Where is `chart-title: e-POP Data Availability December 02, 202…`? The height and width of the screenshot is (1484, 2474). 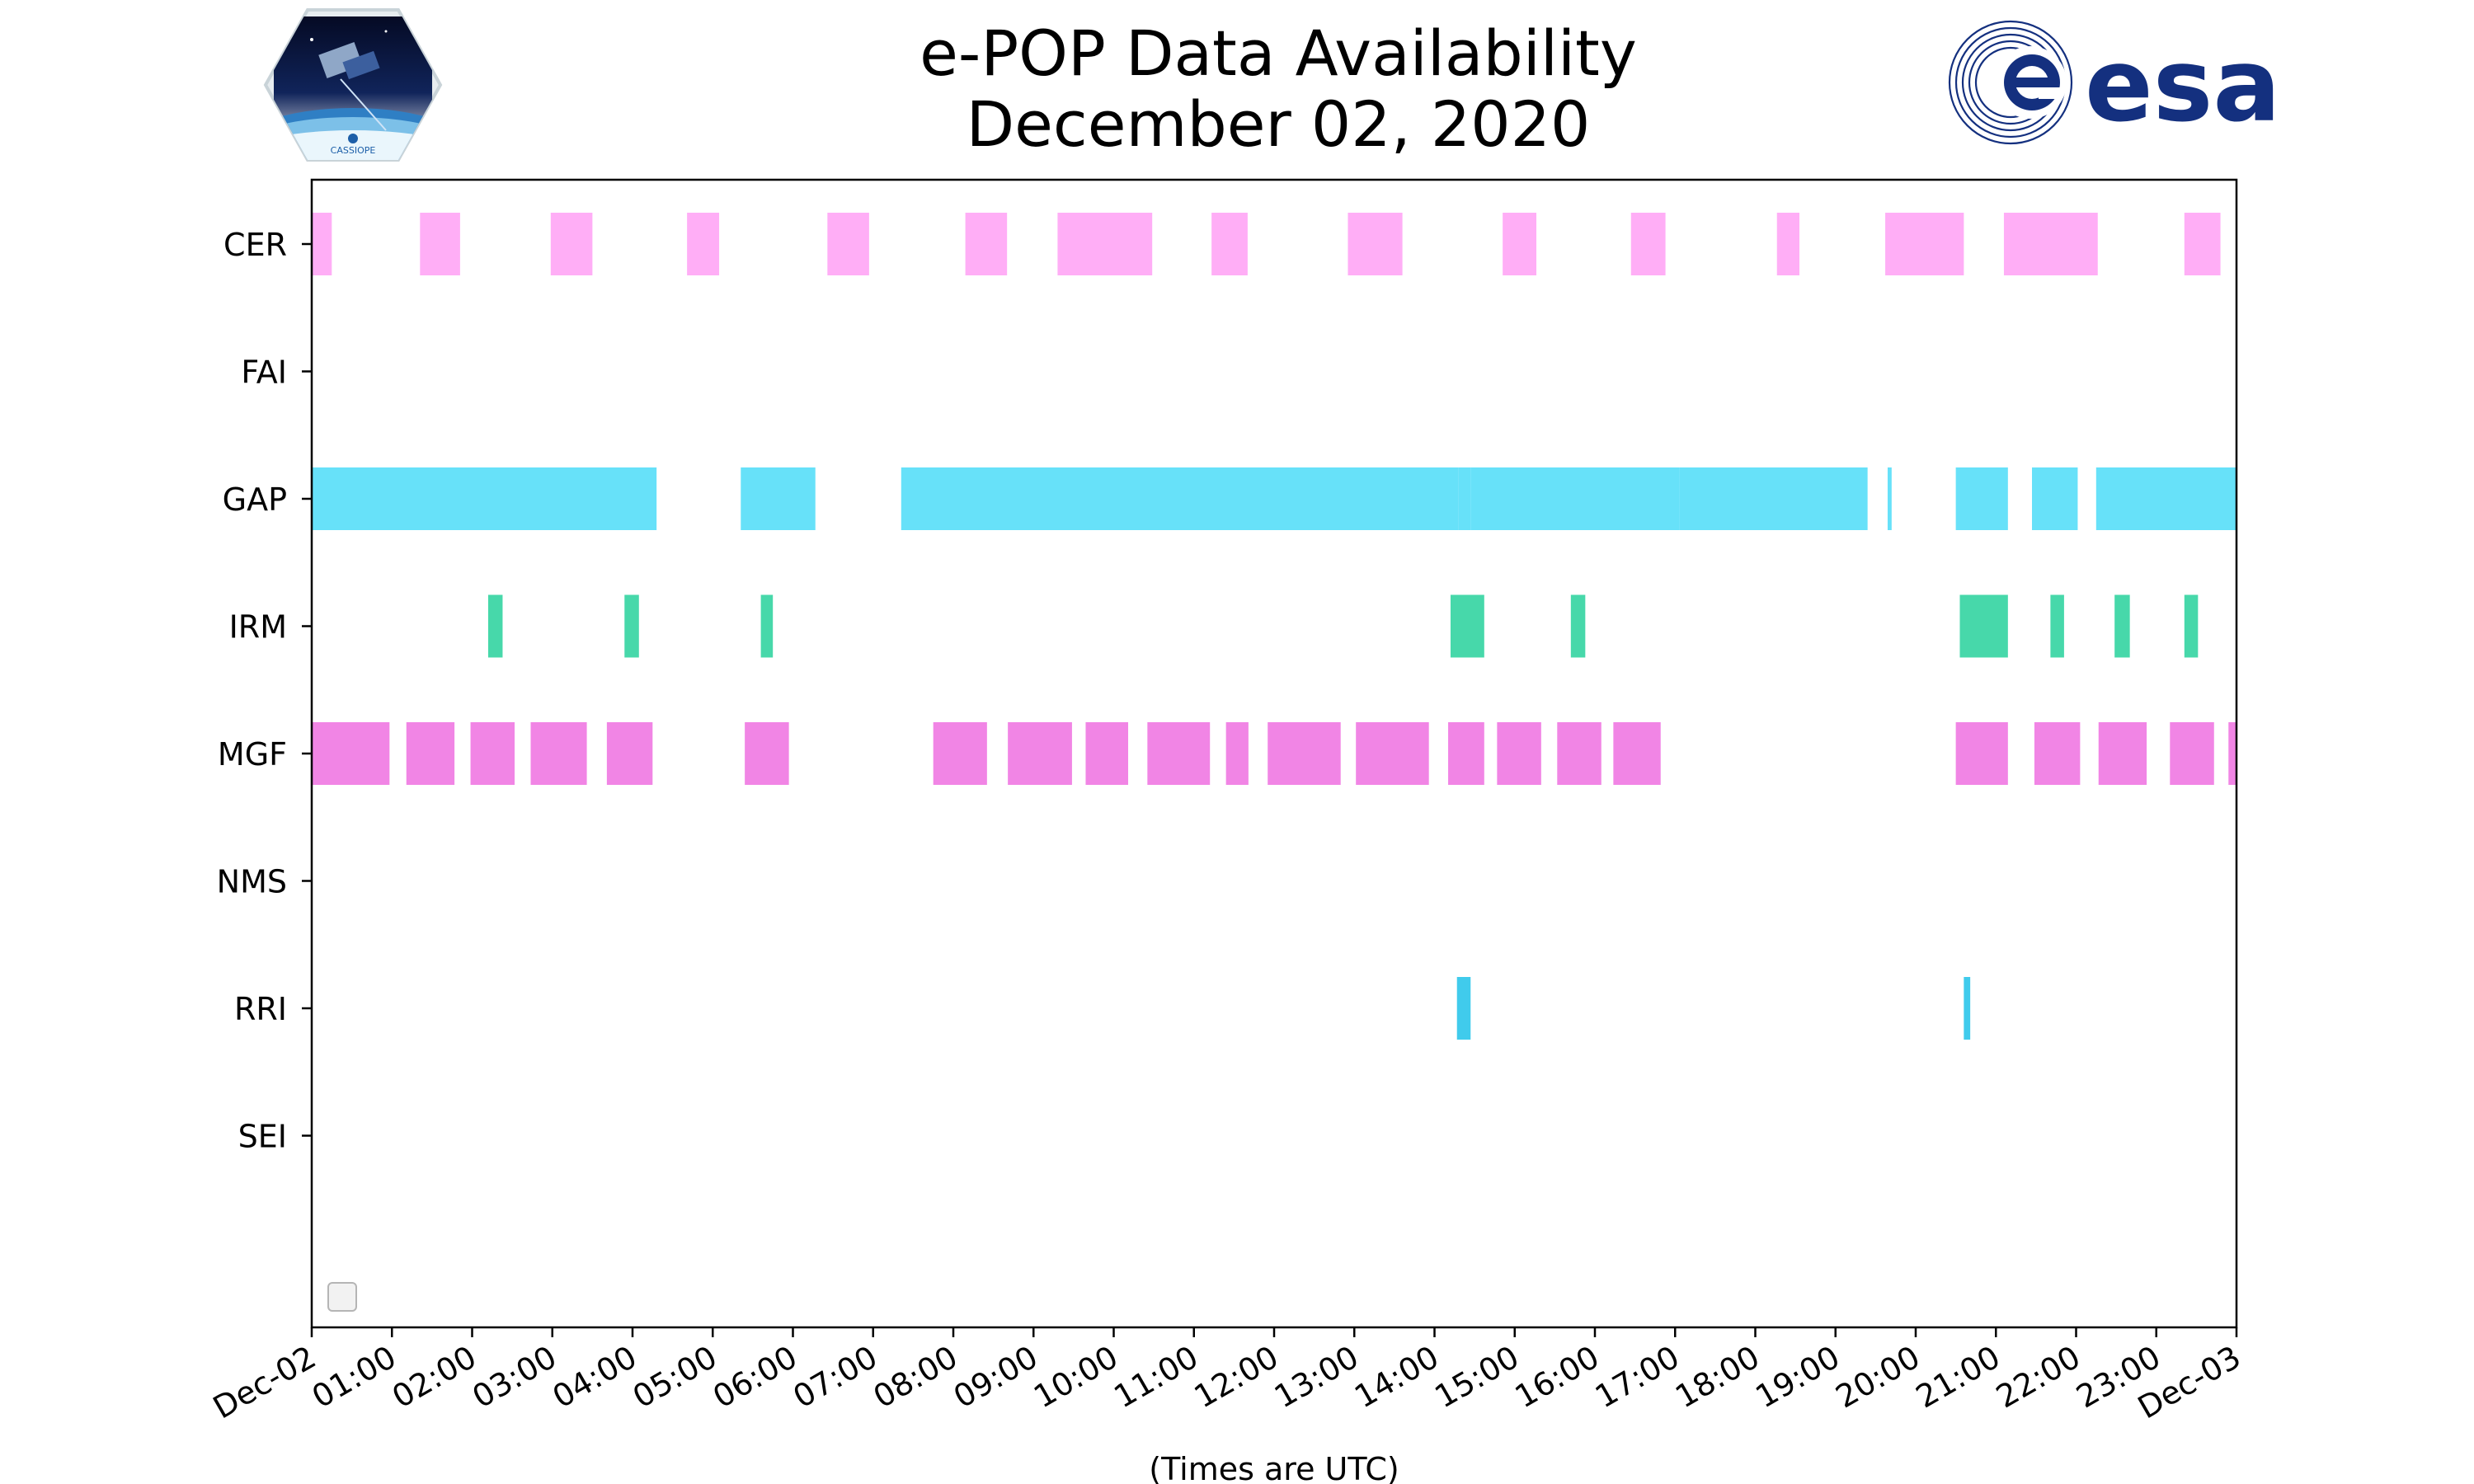 chart-title: e-POP Data Availability December 02, 202… is located at coordinates (1237, 89).